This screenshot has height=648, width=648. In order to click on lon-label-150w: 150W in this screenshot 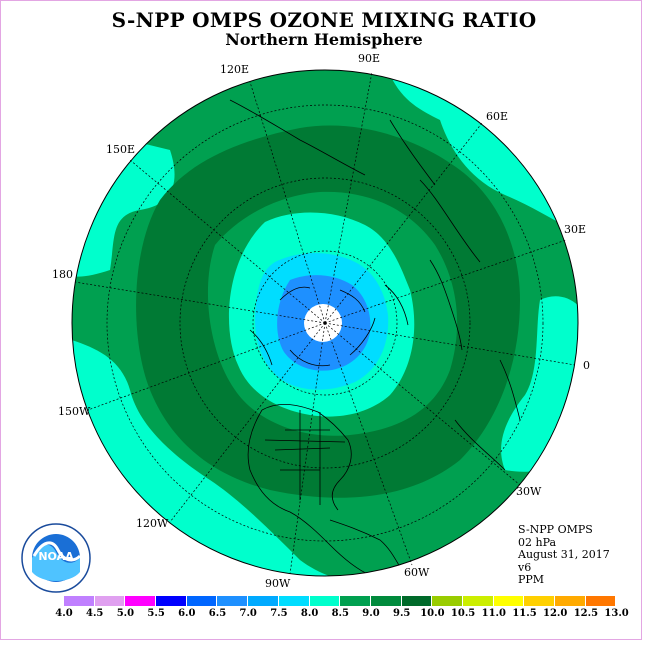, I will do `click(74, 411)`.